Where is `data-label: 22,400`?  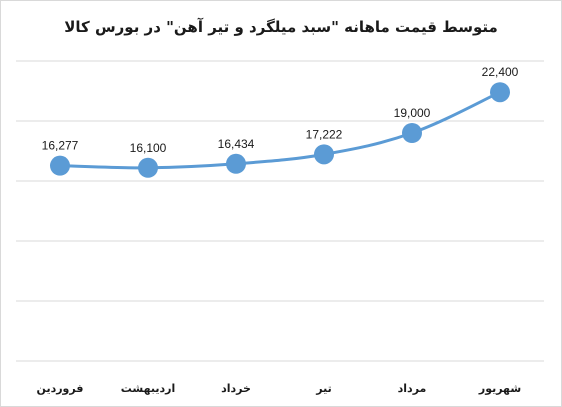
data-label: 22,400 is located at coordinates (500, 72).